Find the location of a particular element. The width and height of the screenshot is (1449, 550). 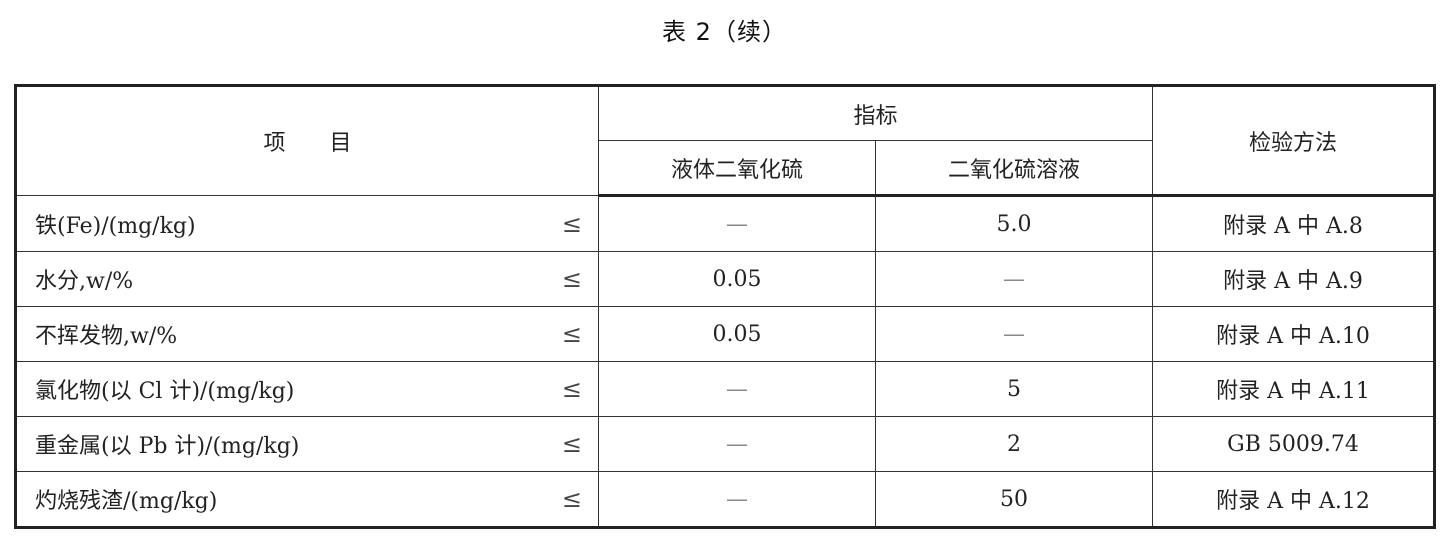

table-row: 铁(Fe)/(mg/kg) ≤ — 5.0 附录 A 中 A.8 is located at coordinates (725, 223).